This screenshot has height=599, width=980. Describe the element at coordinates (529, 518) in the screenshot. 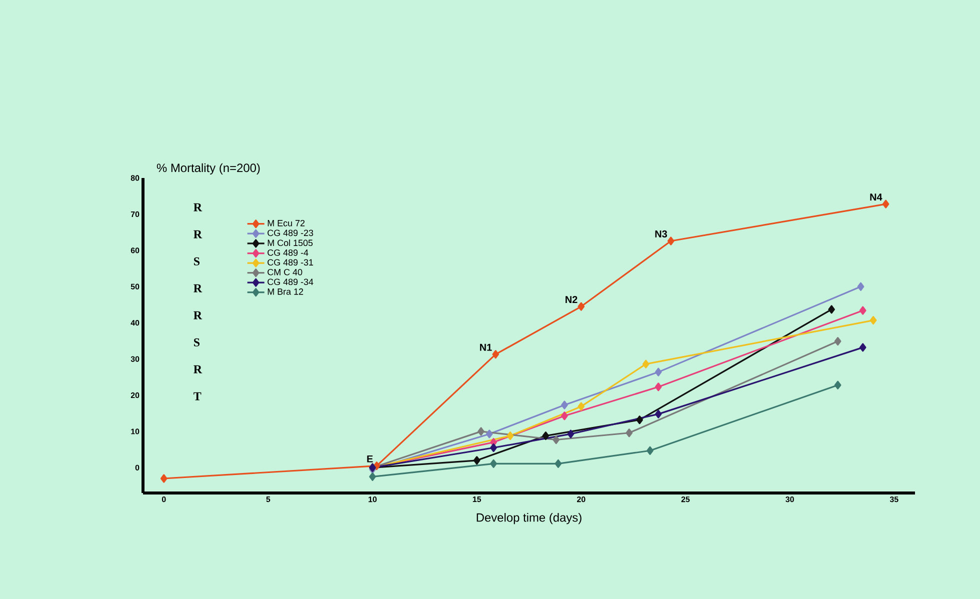

I see `x-axis-title: Develop time (days)` at that location.